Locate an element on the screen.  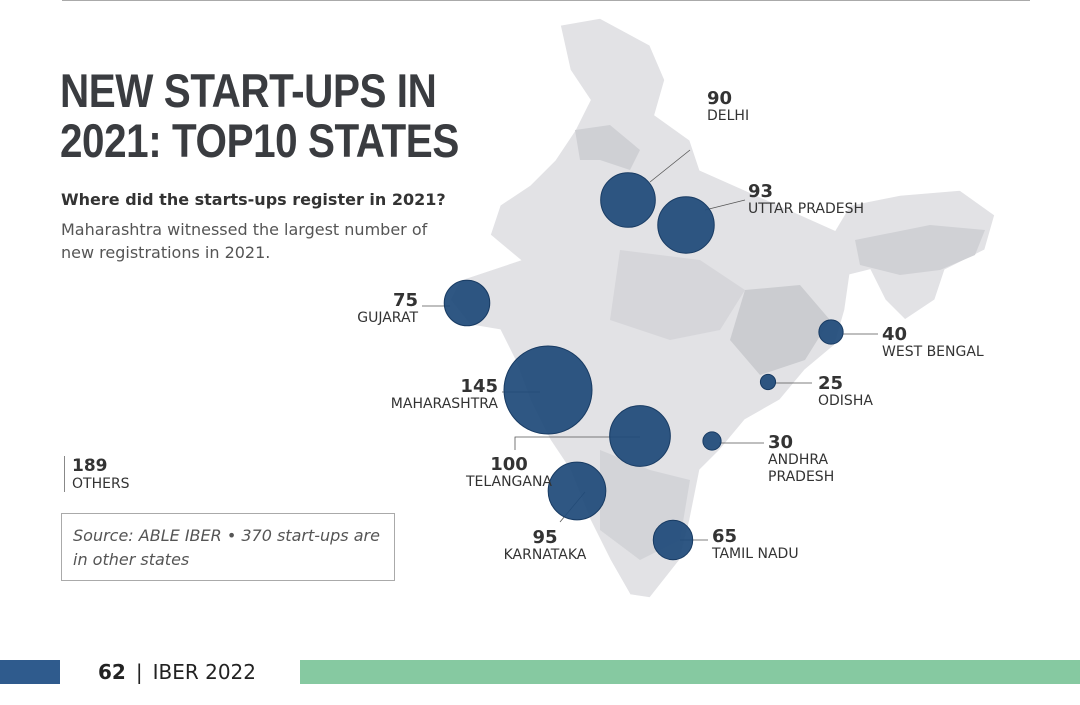
state-label: 95 KARNATAKA is located at coordinates (545, 546).